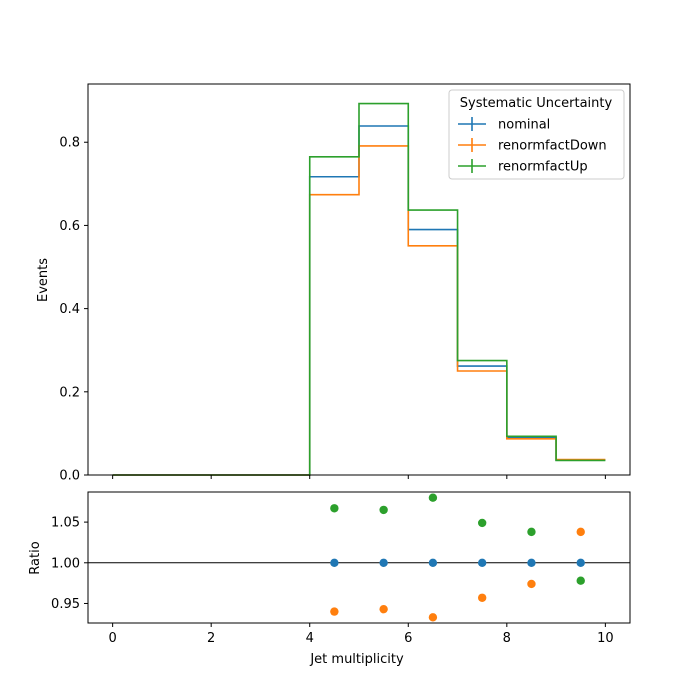 Image resolution: width=700 pixels, height=700 pixels. Describe the element at coordinates (69, 143) in the screenshot. I see `top-y-tick-label: 0.8` at that location.